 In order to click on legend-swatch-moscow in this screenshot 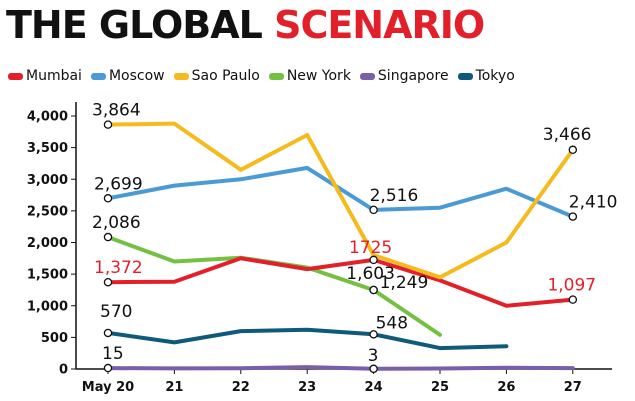, I will do `click(98, 76)`.